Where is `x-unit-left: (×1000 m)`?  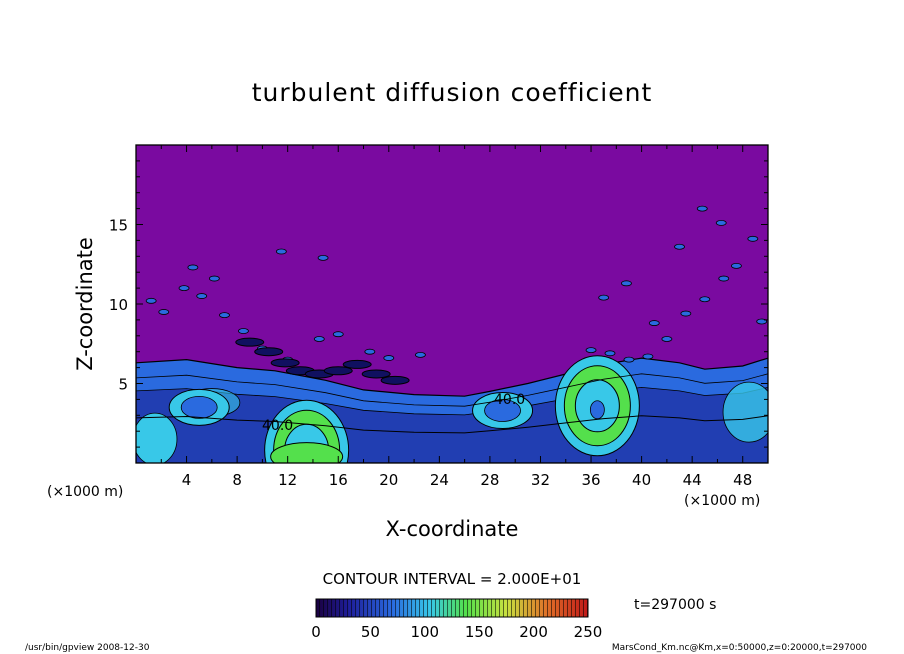 x-unit-left: (×1000 m) is located at coordinates (85, 492).